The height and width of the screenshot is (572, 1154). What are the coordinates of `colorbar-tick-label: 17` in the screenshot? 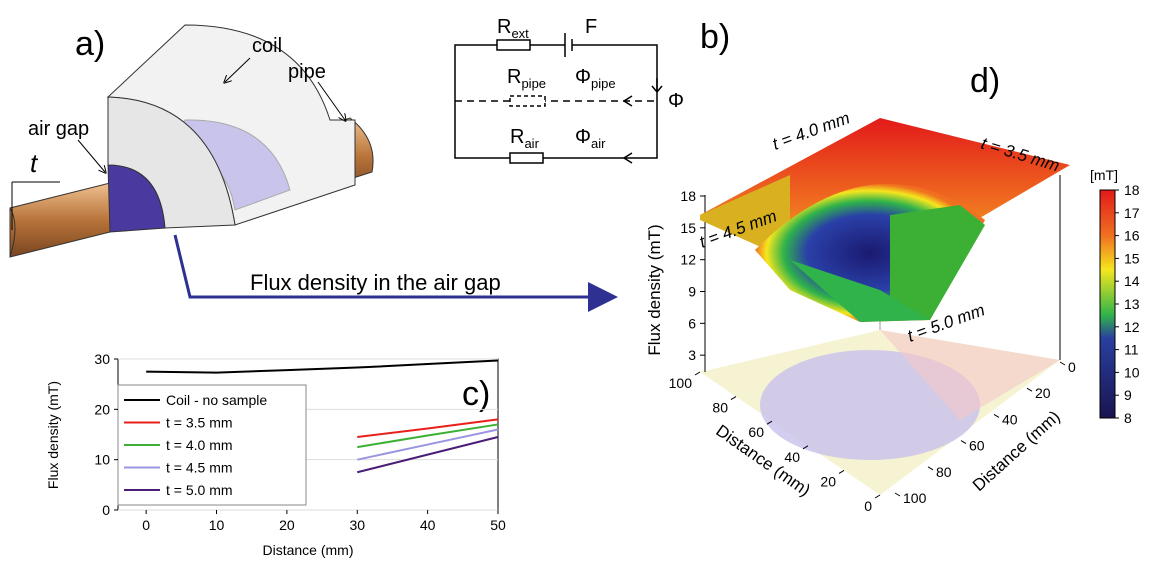 It's located at (1132, 213).